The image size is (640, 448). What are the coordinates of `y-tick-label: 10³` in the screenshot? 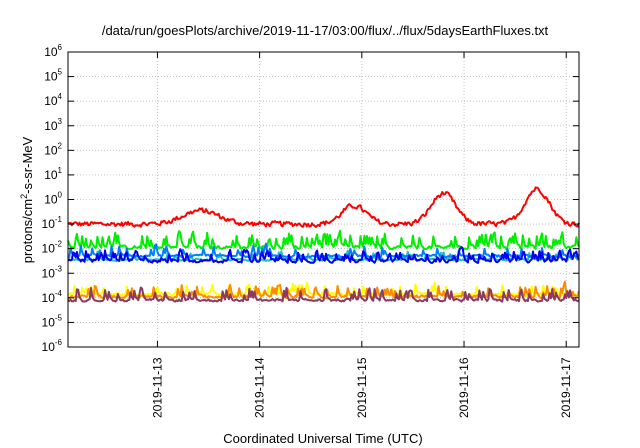 It's located at (53, 125).